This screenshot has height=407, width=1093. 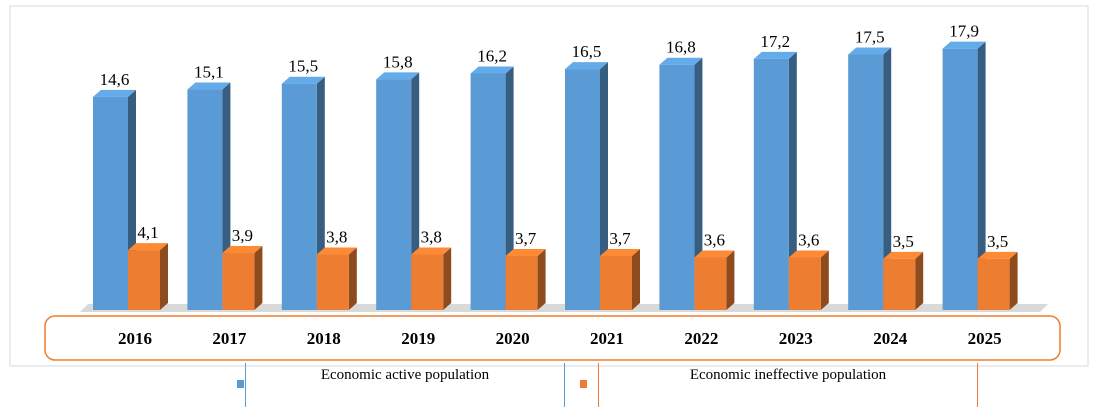 I want to click on x-tick-label: 2018, so click(x=324, y=338).